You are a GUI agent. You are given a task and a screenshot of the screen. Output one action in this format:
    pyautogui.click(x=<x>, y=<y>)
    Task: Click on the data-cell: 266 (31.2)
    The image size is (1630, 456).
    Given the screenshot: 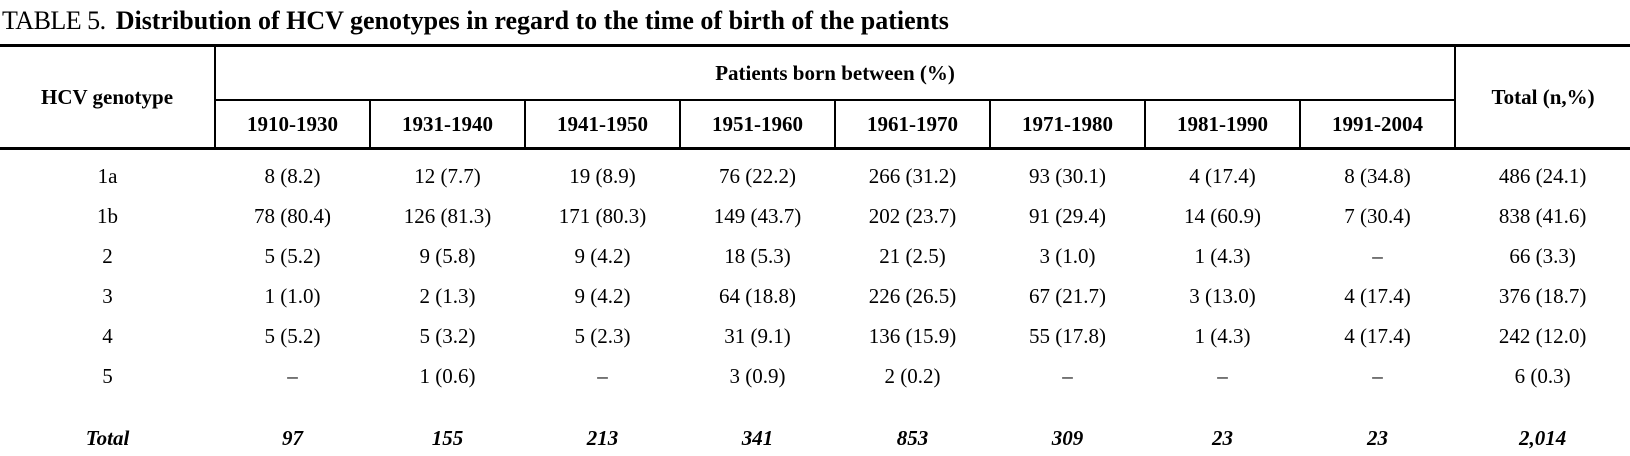 What is the action you would take?
    pyautogui.click(x=912, y=175)
    